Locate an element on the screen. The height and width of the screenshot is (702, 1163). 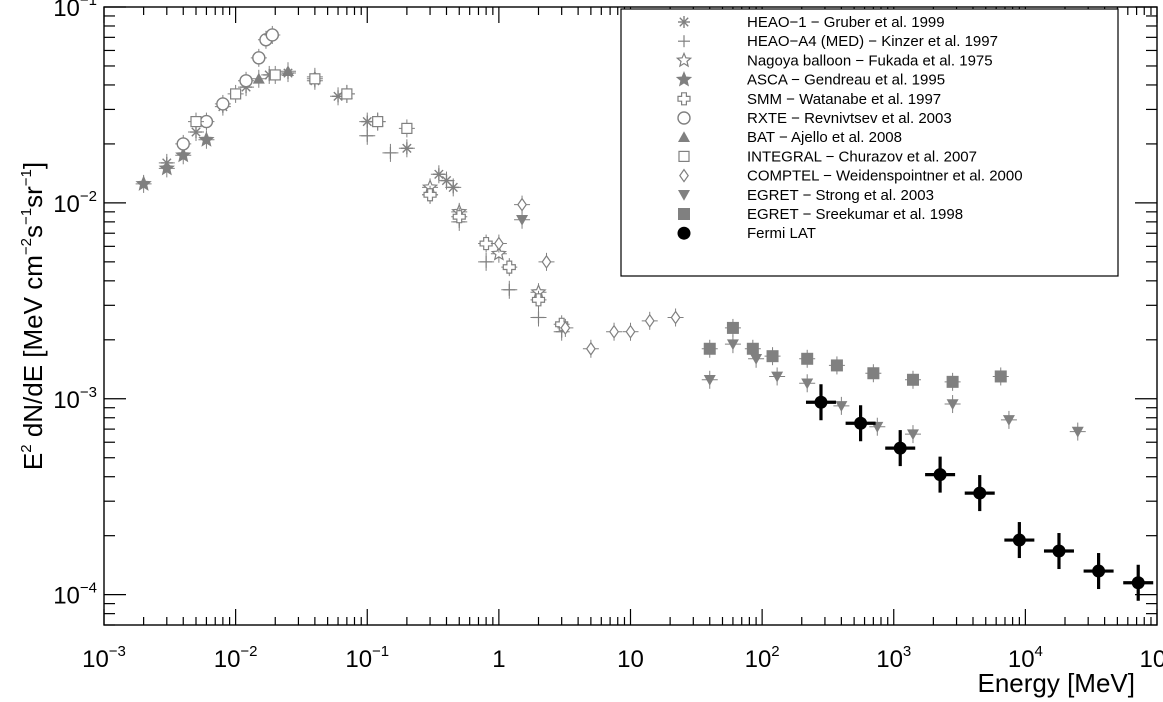
legend-marker-stroke is located at coordinates (684, 22).